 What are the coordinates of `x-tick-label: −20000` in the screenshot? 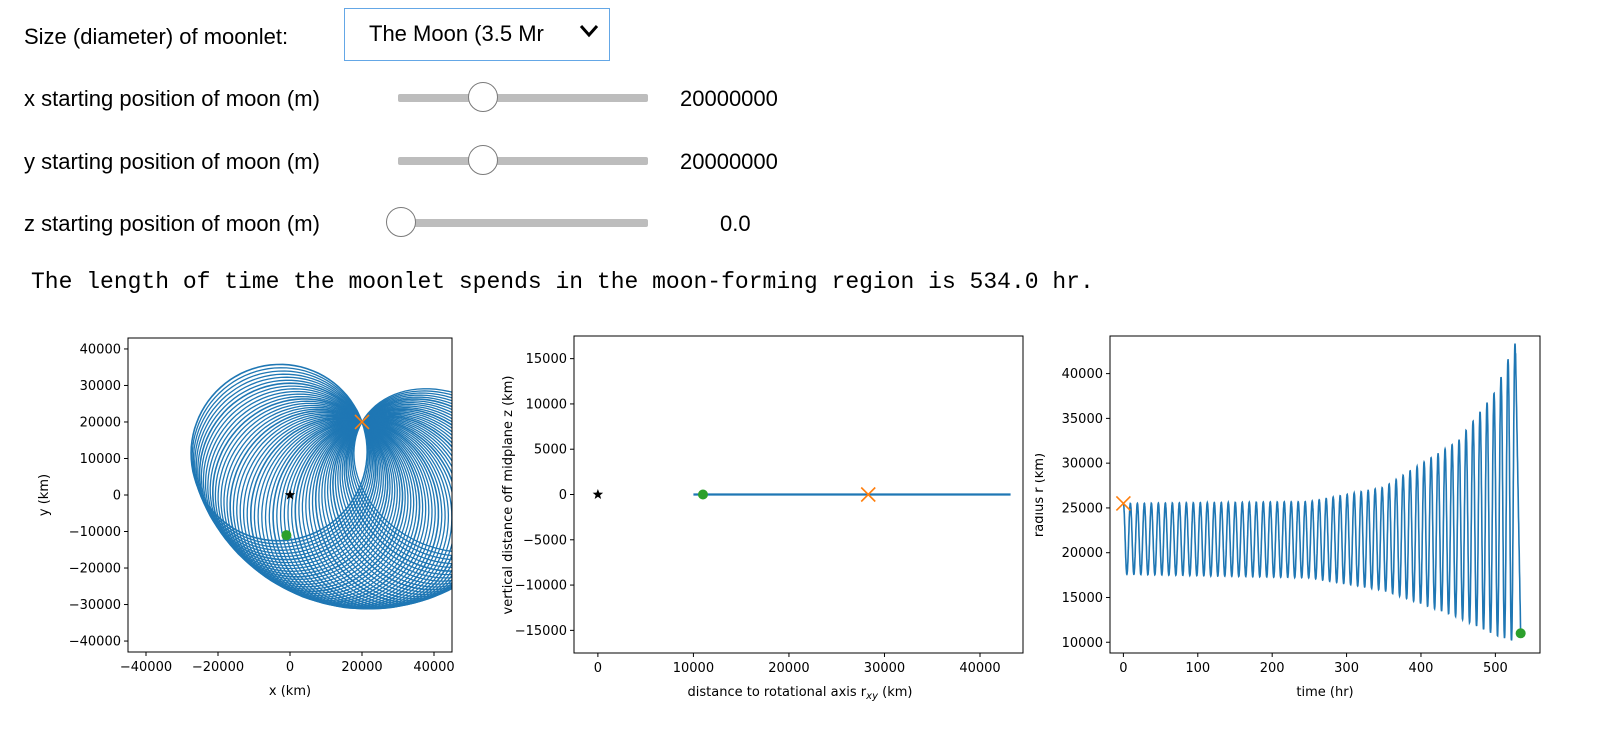 It's located at (218, 667).